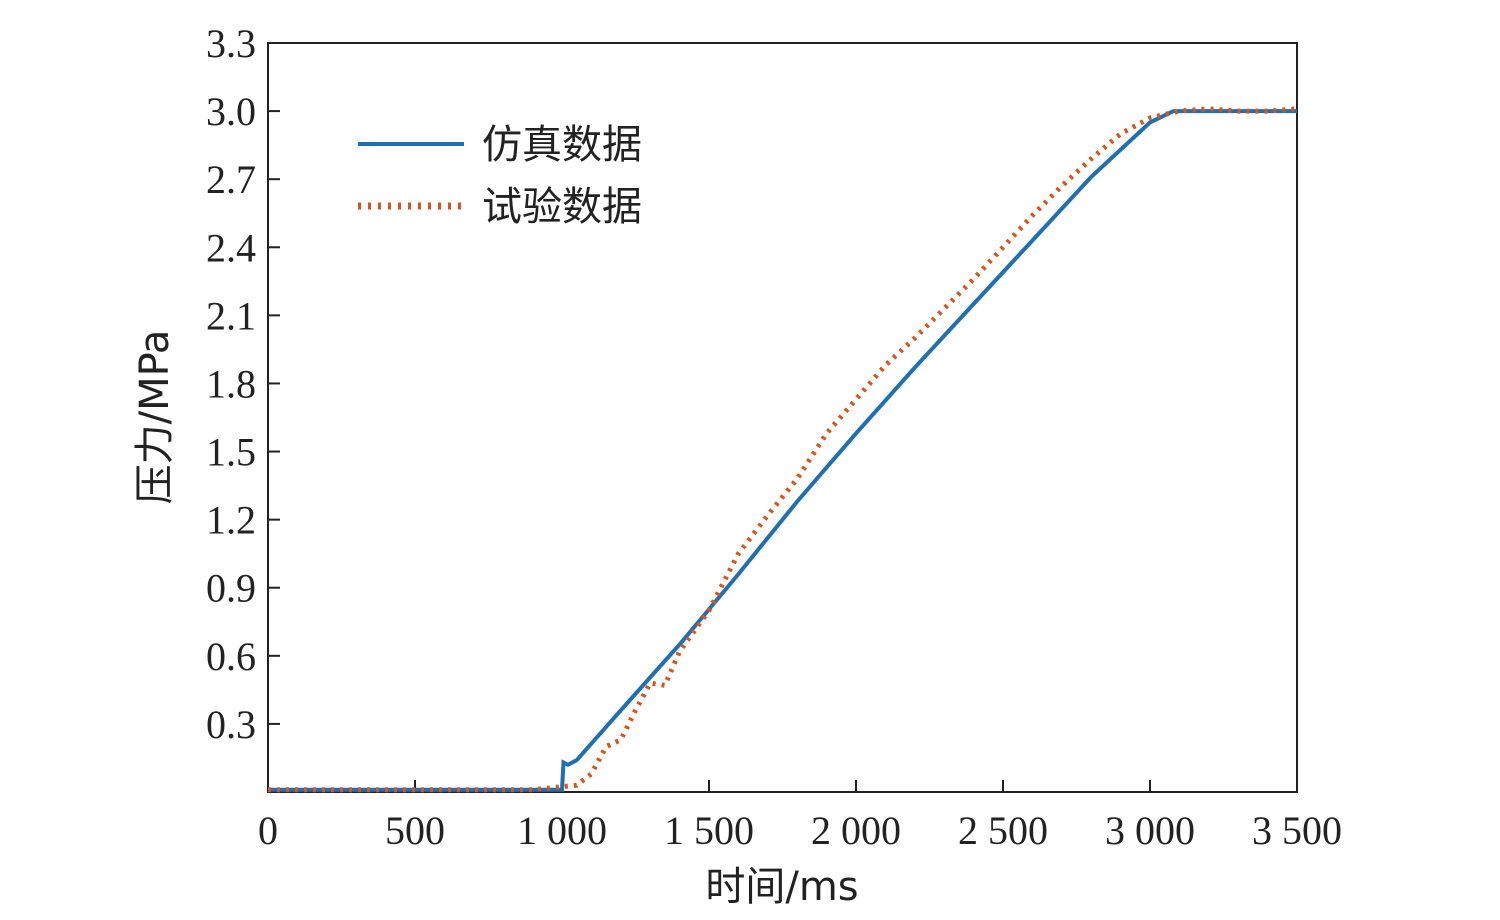 The height and width of the screenshot is (920, 1500). What do you see at coordinates (709, 830) in the screenshot?
I see `x-tick-label: 1 500` at bounding box center [709, 830].